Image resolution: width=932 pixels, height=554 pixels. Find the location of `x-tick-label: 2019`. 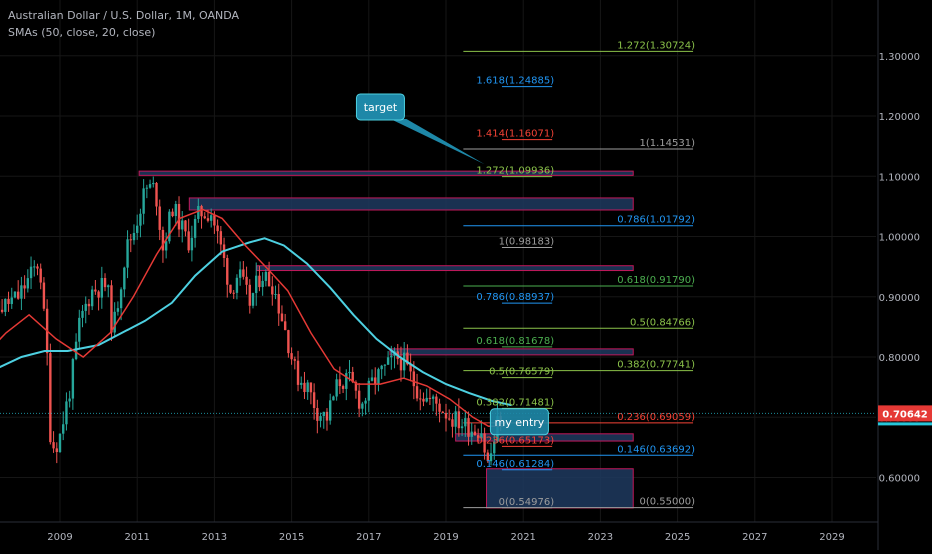

x-tick-label: 2019 is located at coordinates (445, 537).